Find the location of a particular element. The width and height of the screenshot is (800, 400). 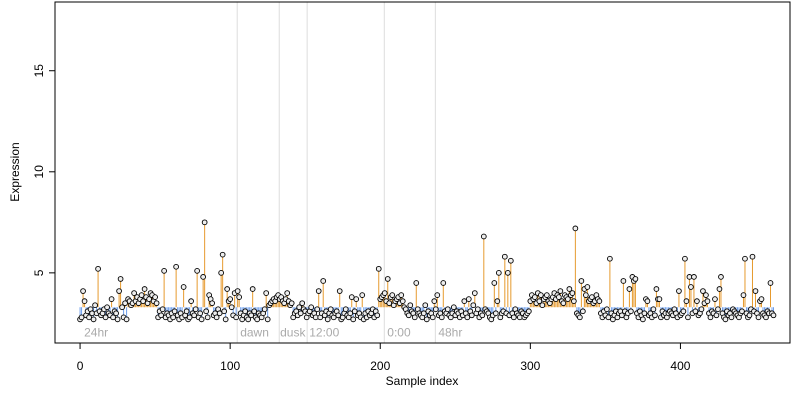

x-tick-label: 200 is located at coordinates (380, 366).